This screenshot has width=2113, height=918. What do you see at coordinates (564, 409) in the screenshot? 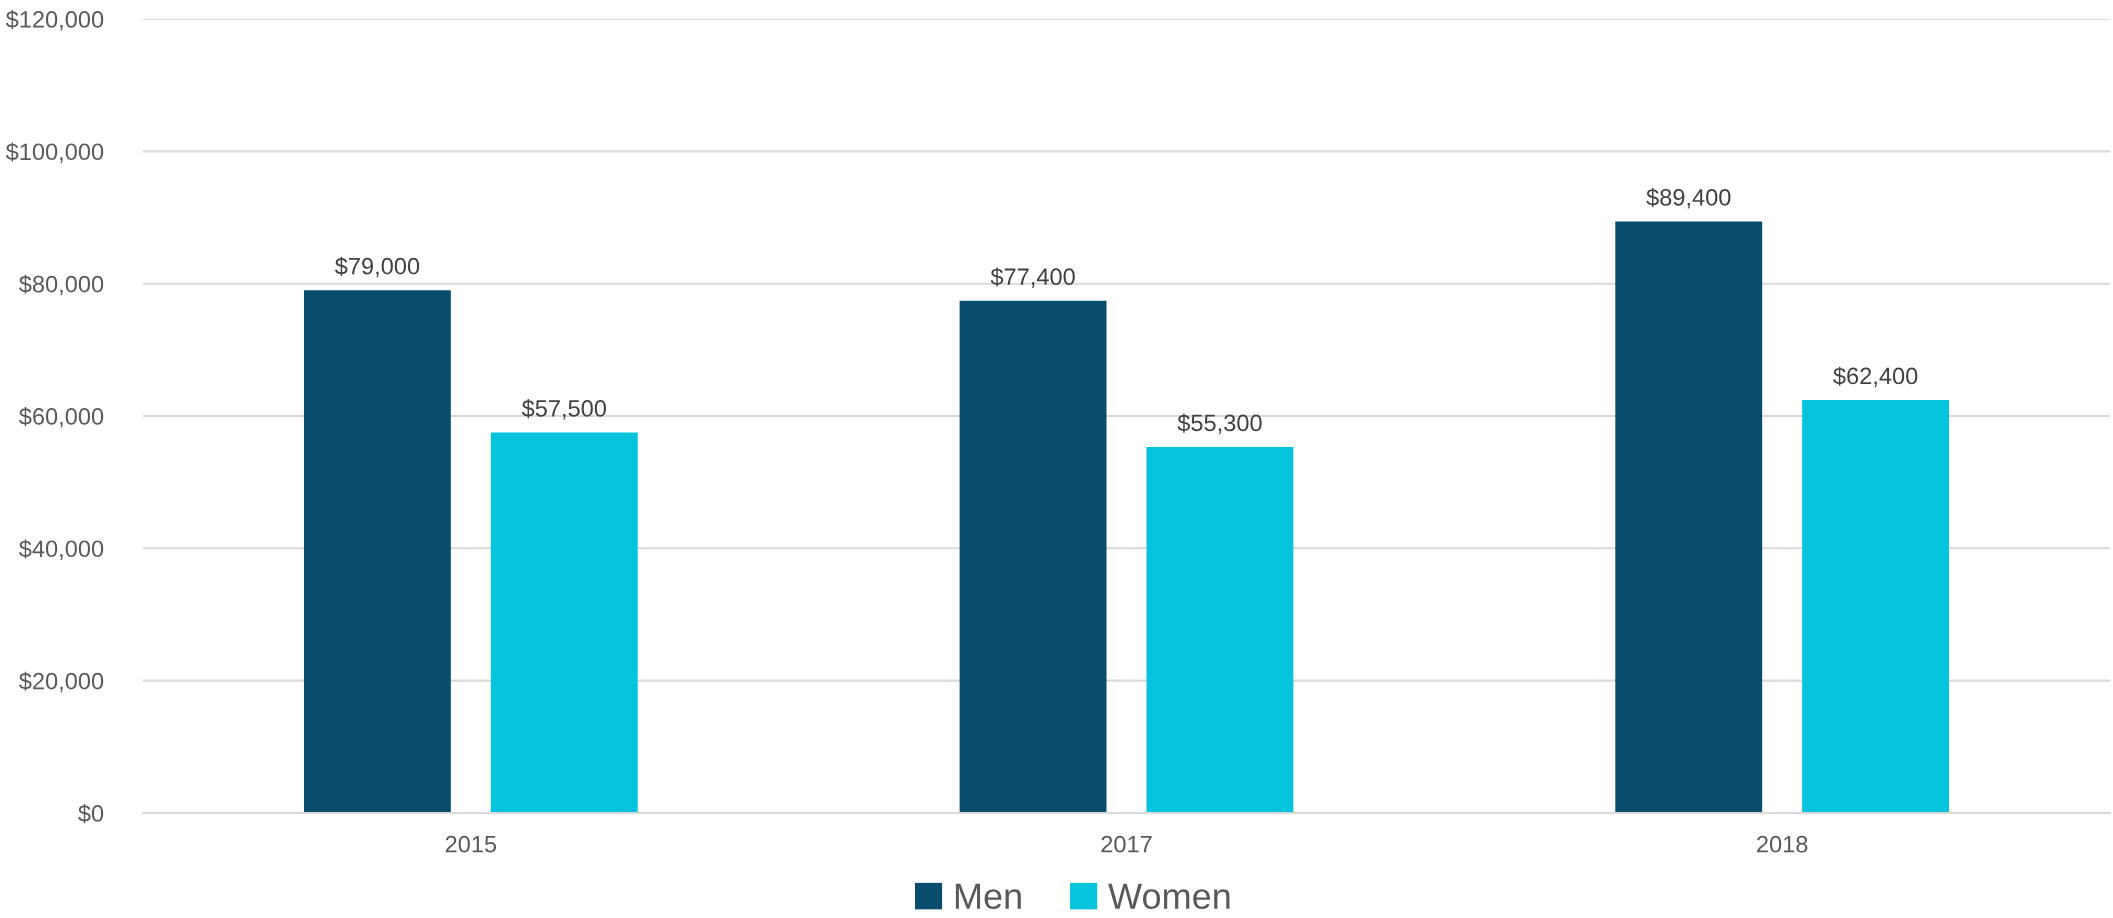
I see `data-label: $57,500` at bounding box center [564, 409].